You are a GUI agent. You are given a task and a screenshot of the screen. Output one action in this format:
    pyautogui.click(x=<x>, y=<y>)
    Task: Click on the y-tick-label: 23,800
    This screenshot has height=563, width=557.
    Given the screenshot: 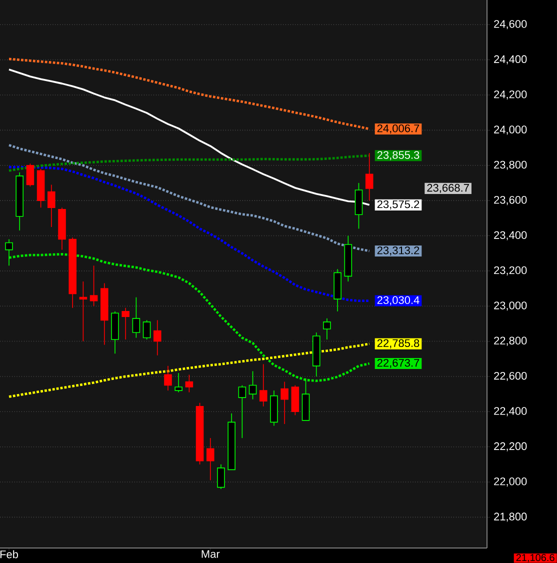 What is the action you would take?
    pyautogui.click(x=510, y=165)
    